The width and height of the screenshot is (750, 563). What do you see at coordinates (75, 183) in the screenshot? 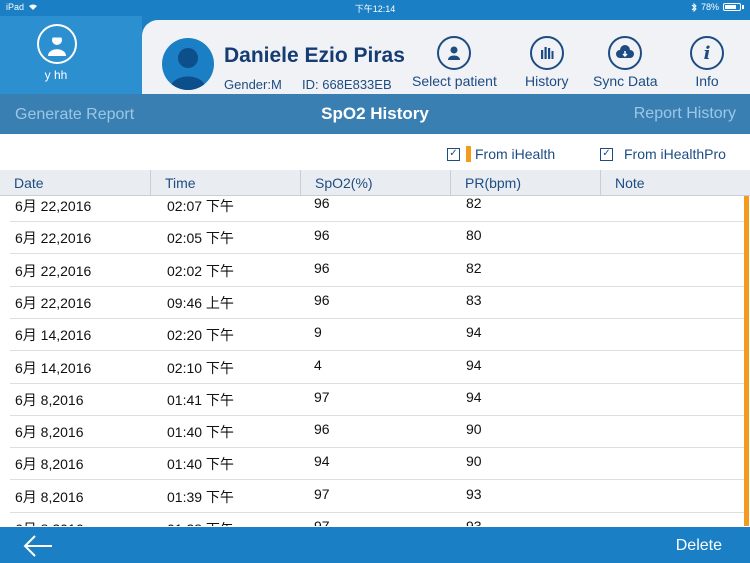
I see `column-date: Date` at bounding box center [75, 183].